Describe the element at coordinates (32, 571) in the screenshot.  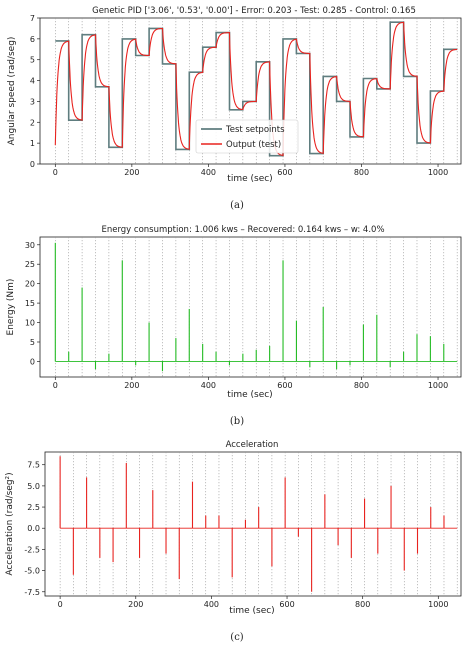
I see `y-tick-label: -5.0` at that location.